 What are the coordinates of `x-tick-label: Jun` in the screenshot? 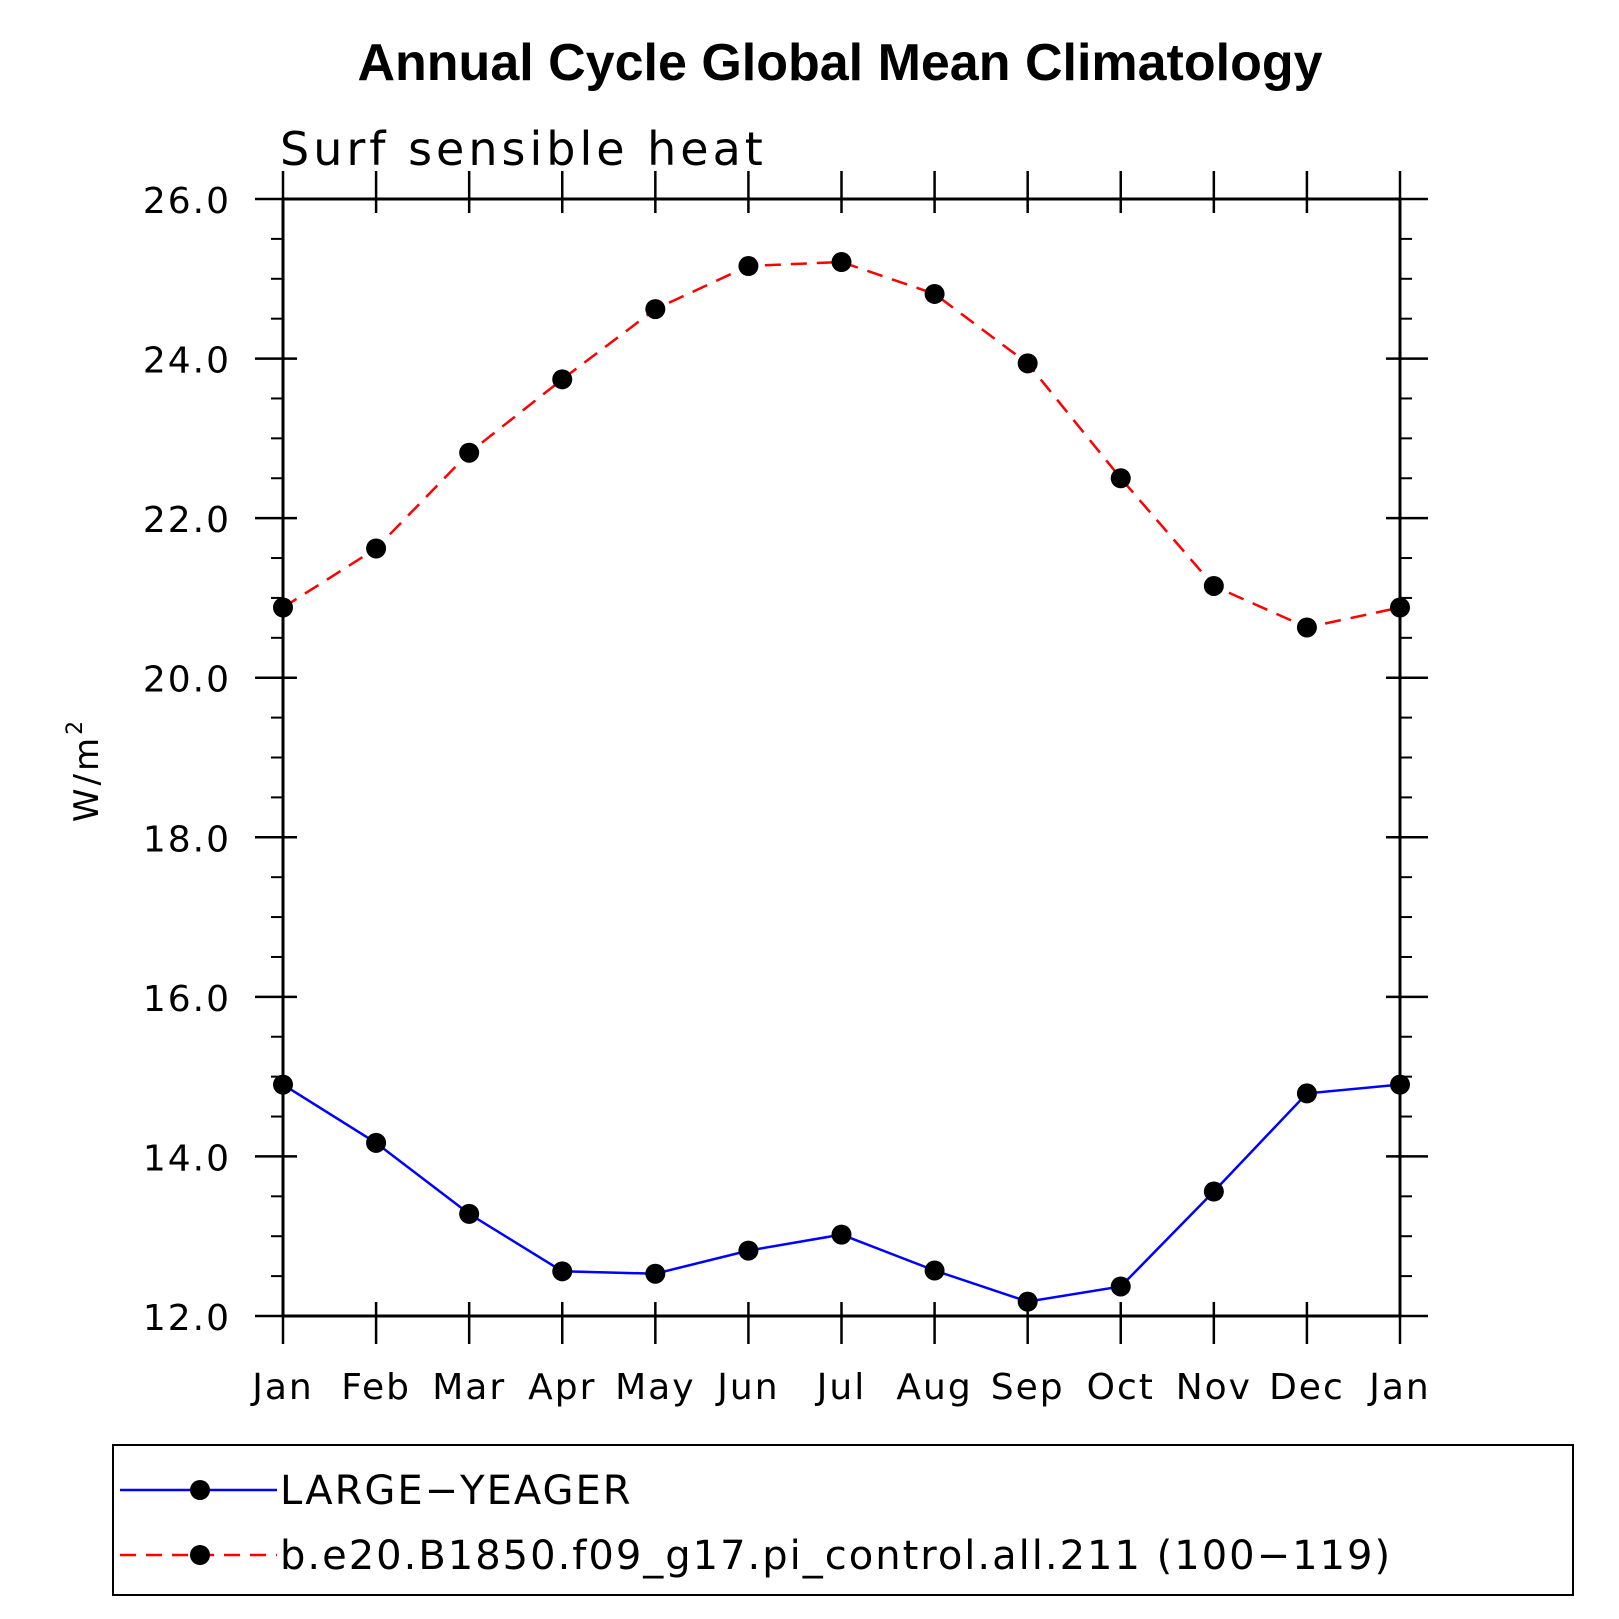 It's located at (747, 1387).